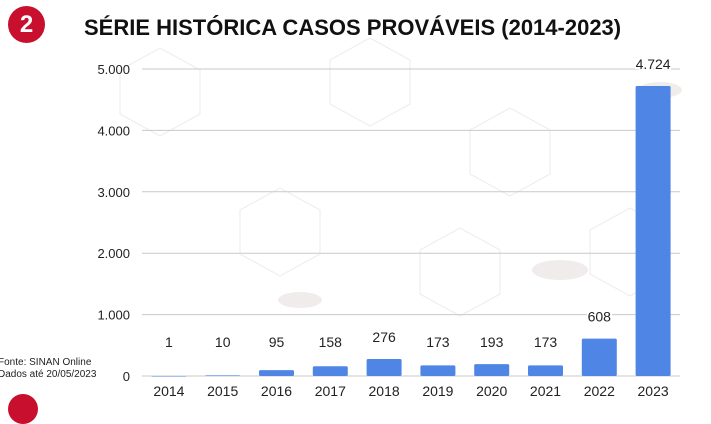 Image resolution: width=711 pixels, height=424 pixels. I want to click on x-tick-label: 2014, so click(168, 391).